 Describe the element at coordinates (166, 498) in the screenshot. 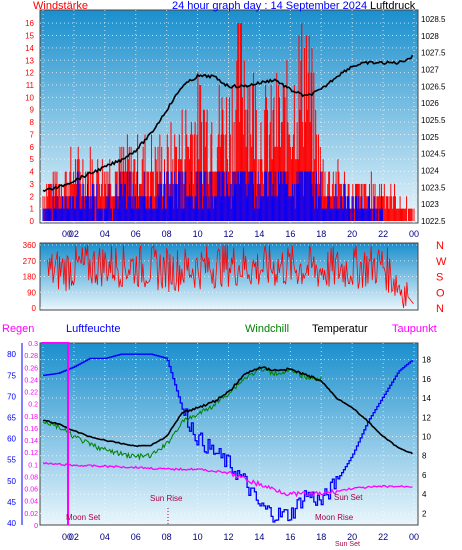

I see `sun-rise-label: Sun Rise` at that location.